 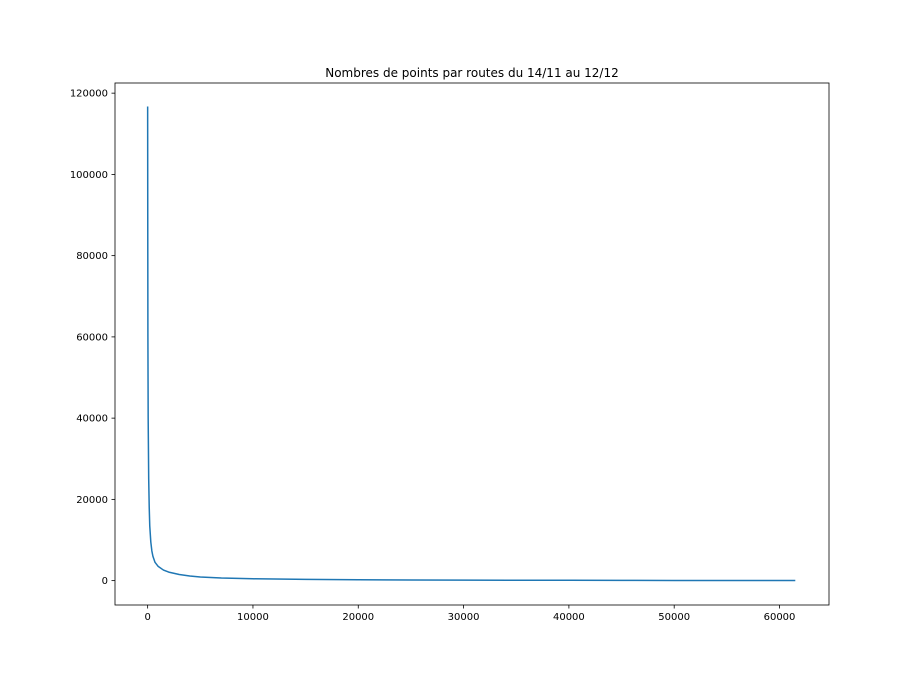 What do you see at coordinates (92, 419) in the screenshot?
I see `y-tick-label: 40000` at bounding box center [92, 419].